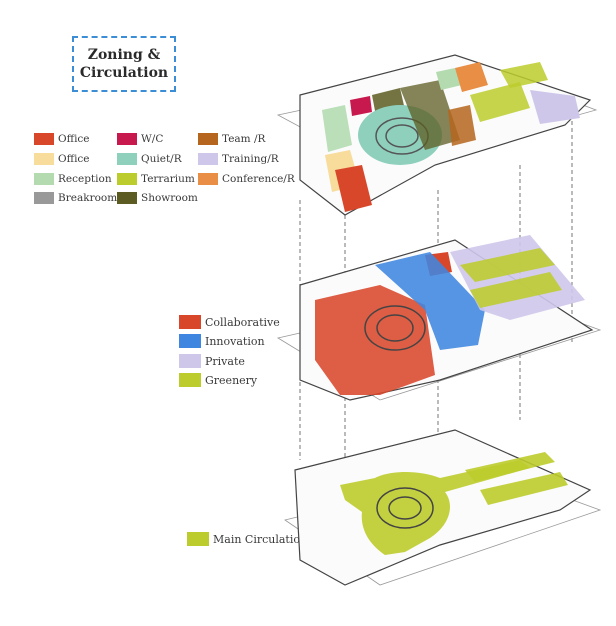  I want to click on legend-item-innovation: Innovation, so click(222, 341).